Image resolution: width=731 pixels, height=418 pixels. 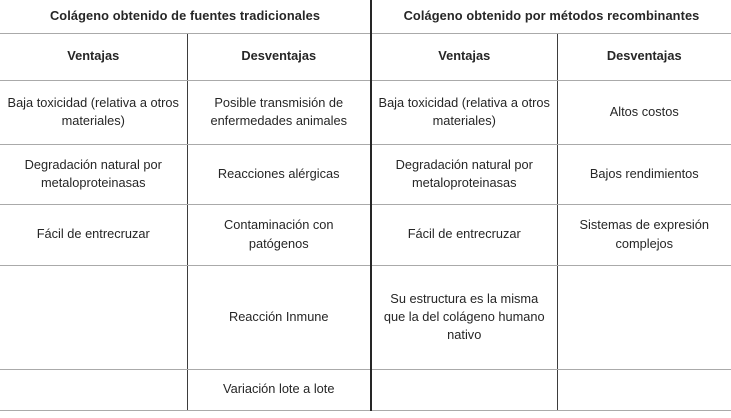 I want to click on table-cell: Reacción Inmune, so click(x=279, y=317).